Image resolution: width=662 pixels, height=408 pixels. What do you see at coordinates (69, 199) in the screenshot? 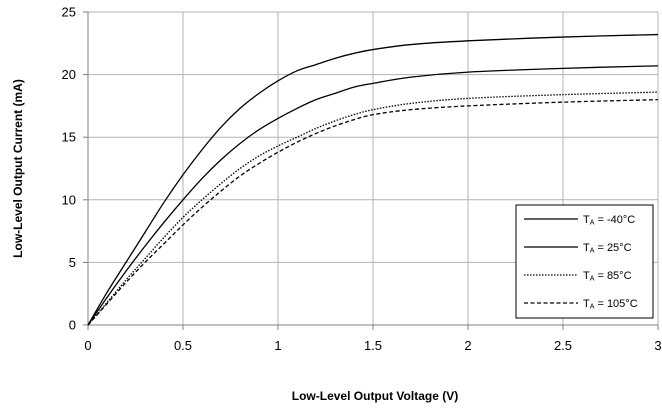
I see `y-tick-label: 10` at bounding box center [69, 199].